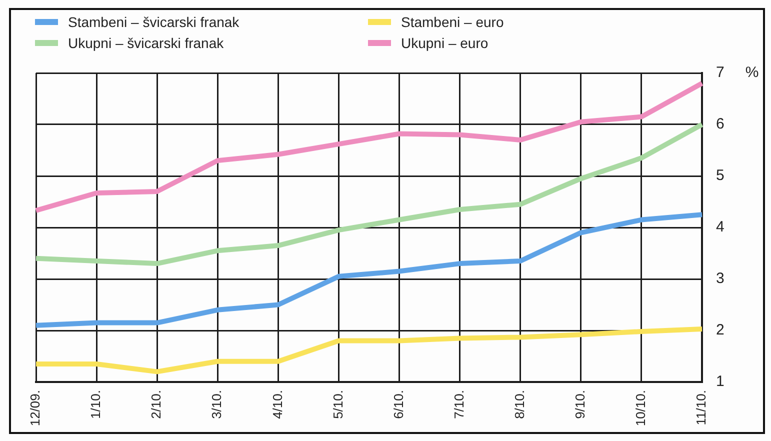 The image size is (771, 441). Describe the element at coordinates (458, 404) in the screenshot. I see `x-tick-label: 7/10.` at that location.